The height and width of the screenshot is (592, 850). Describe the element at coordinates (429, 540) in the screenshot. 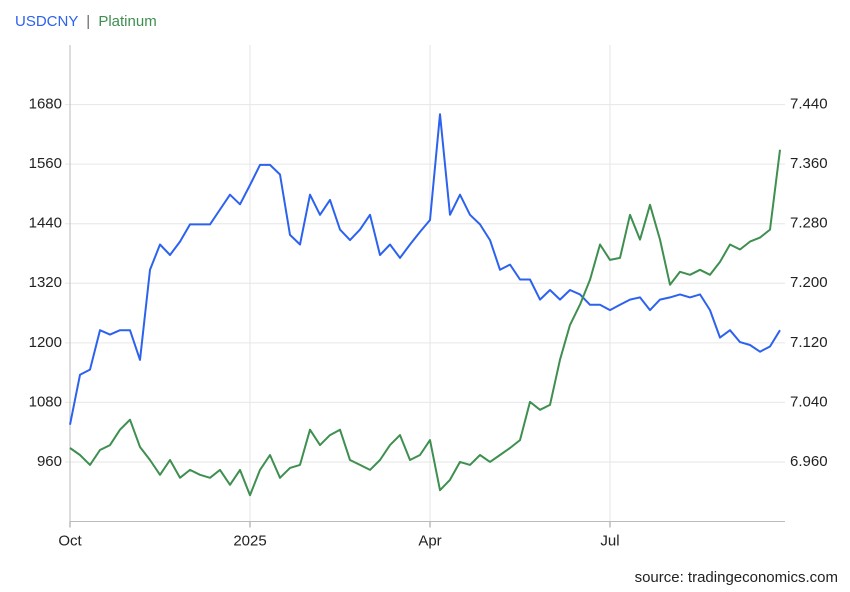

I see `x-tick-label: Apr` at that location.